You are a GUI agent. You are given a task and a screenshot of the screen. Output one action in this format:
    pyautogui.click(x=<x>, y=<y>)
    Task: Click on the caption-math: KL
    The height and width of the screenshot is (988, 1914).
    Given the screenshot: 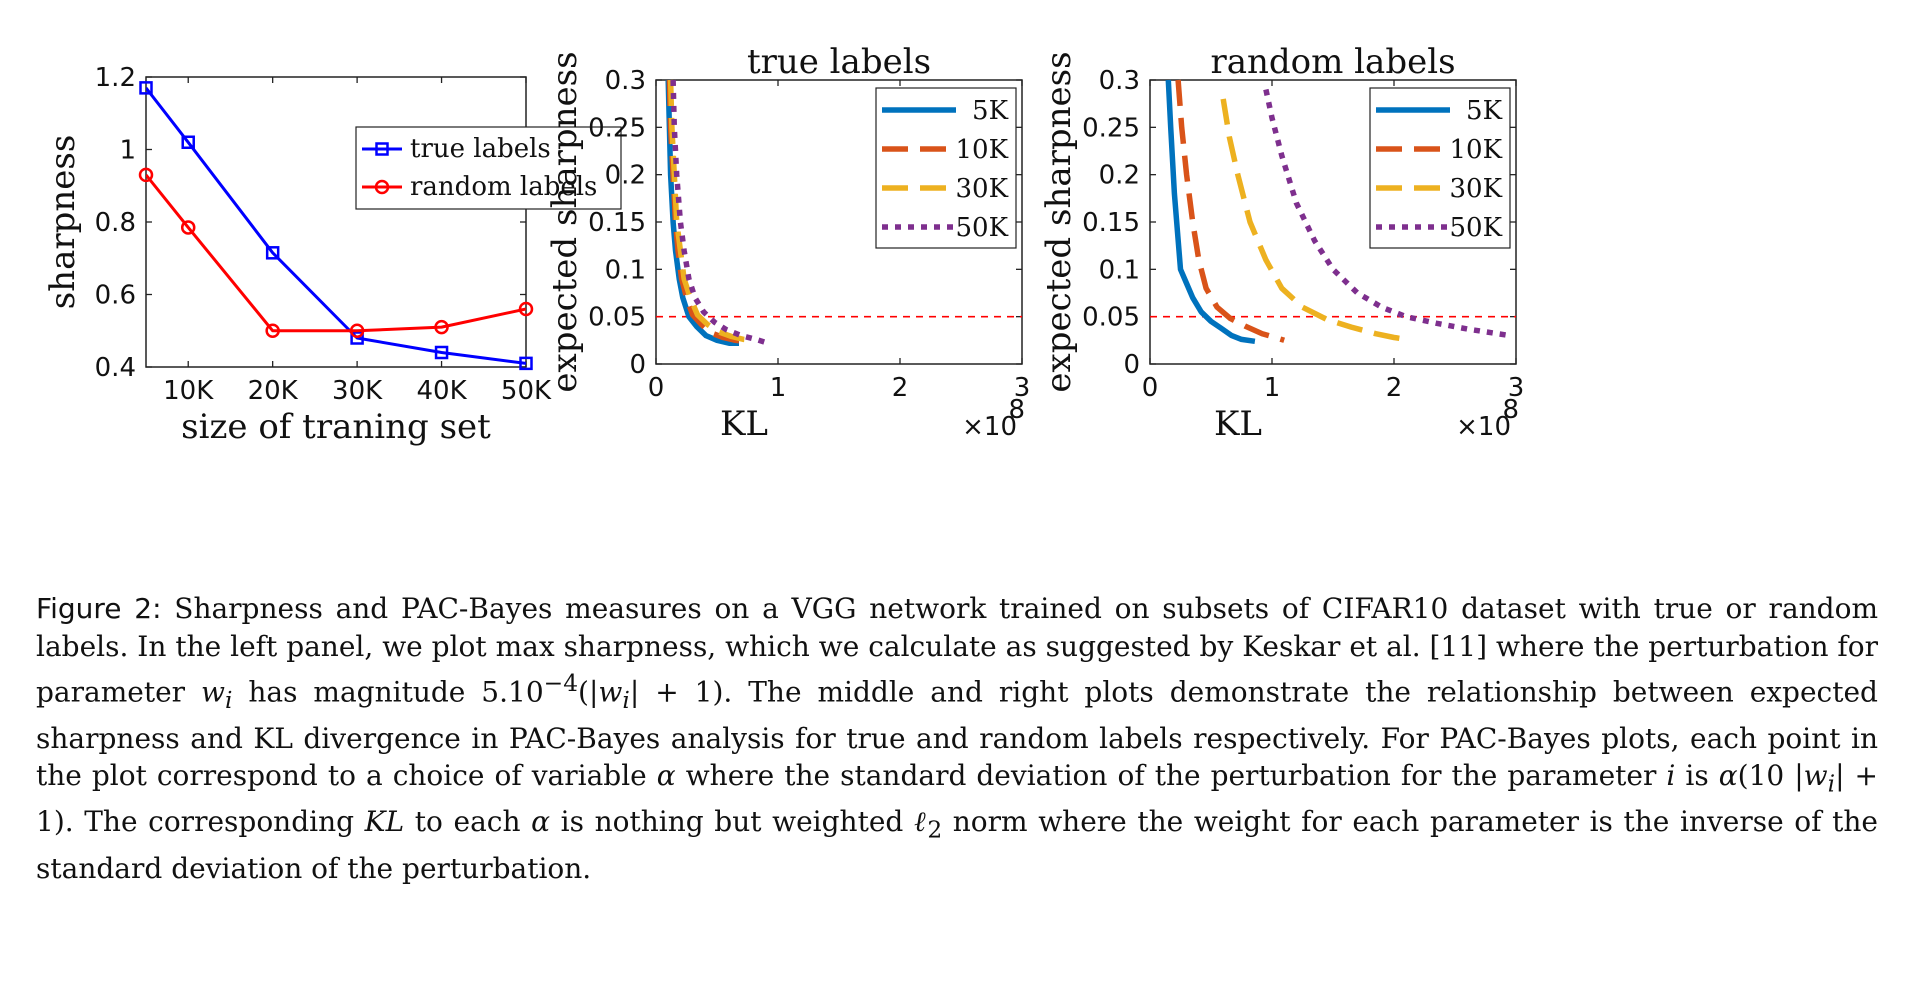 What is the action you would take?
    pyautogui.click(x=384, y=822)
    